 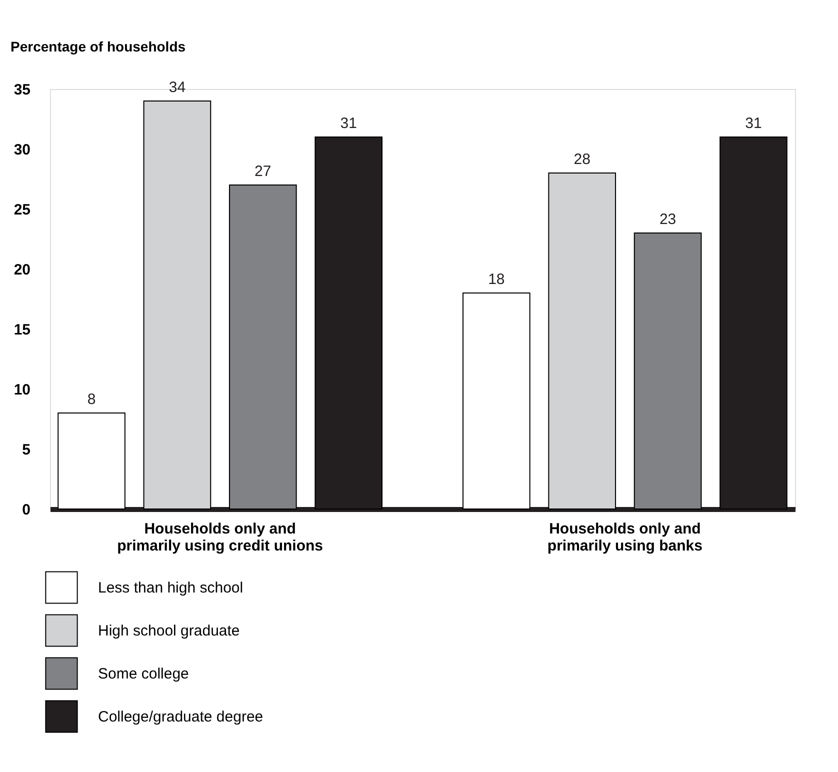 What do you see at coordinates (22, 390) in the screenshot?
I see `y-tick-label: 10` at bounding box center [22, 390].